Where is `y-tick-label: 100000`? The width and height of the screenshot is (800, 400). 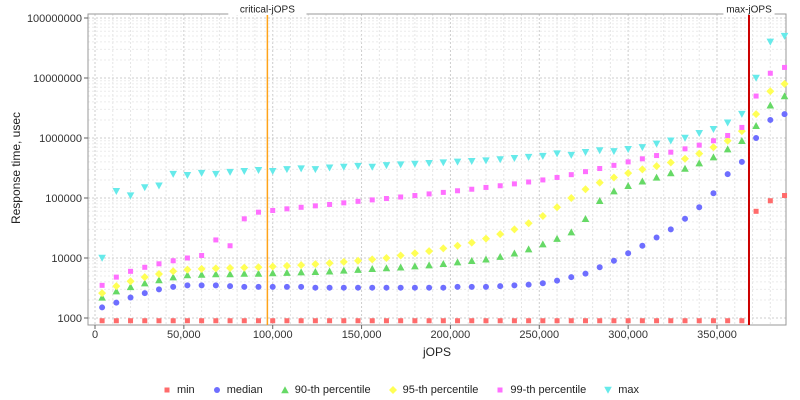 y-tick-label: 100000 is located at coordinates (63, 199).